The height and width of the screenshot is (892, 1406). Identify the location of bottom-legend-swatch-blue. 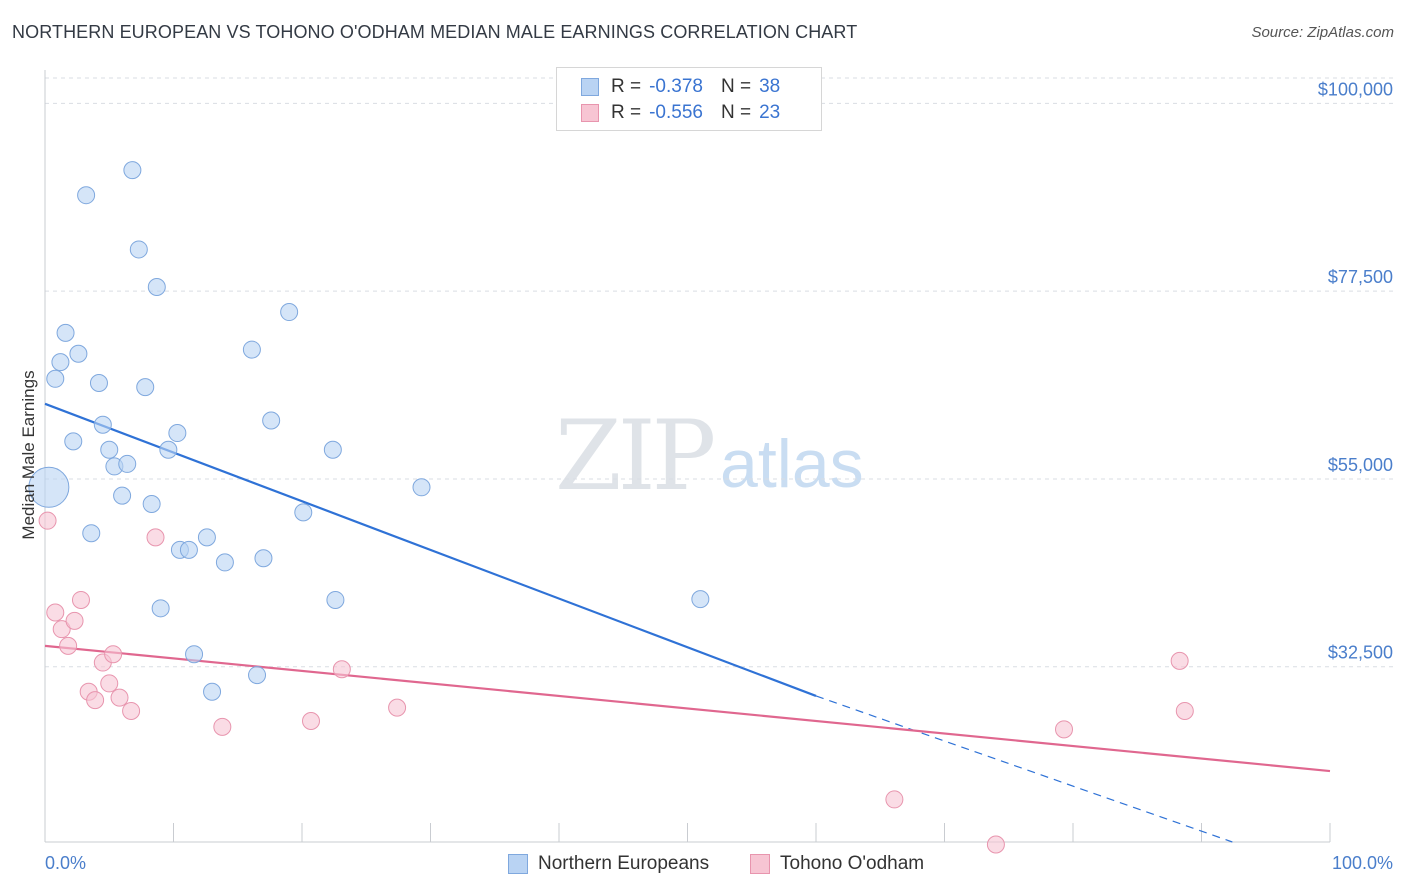
(518, 864).